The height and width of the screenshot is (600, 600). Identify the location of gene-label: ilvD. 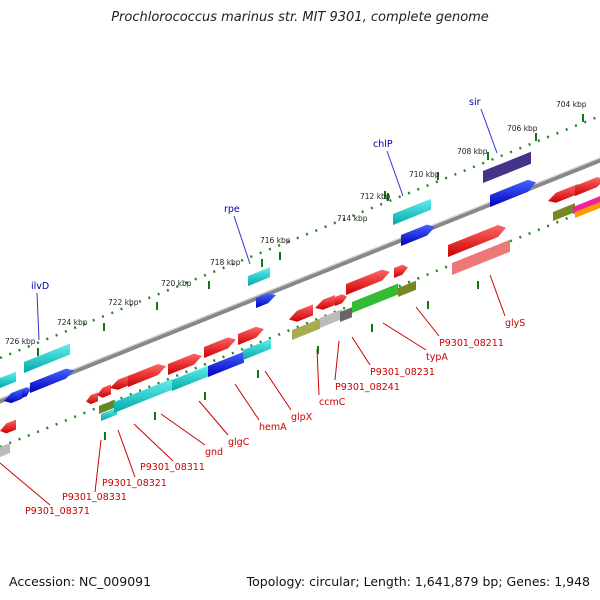
(40, 286).